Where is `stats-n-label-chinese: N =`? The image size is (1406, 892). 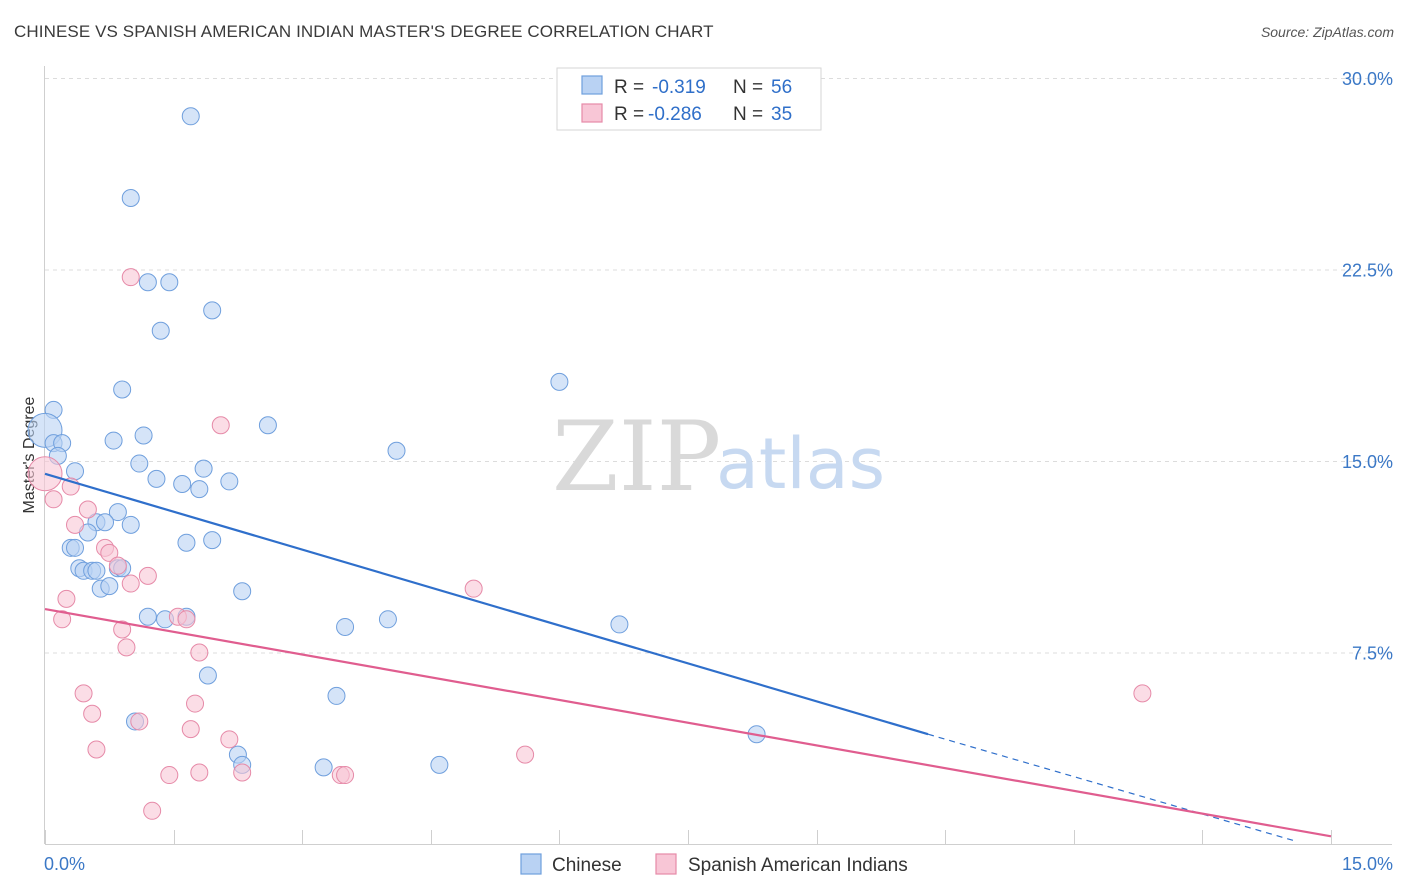
stats-n-label-chinese: N = is located at coordinates (748, 87).